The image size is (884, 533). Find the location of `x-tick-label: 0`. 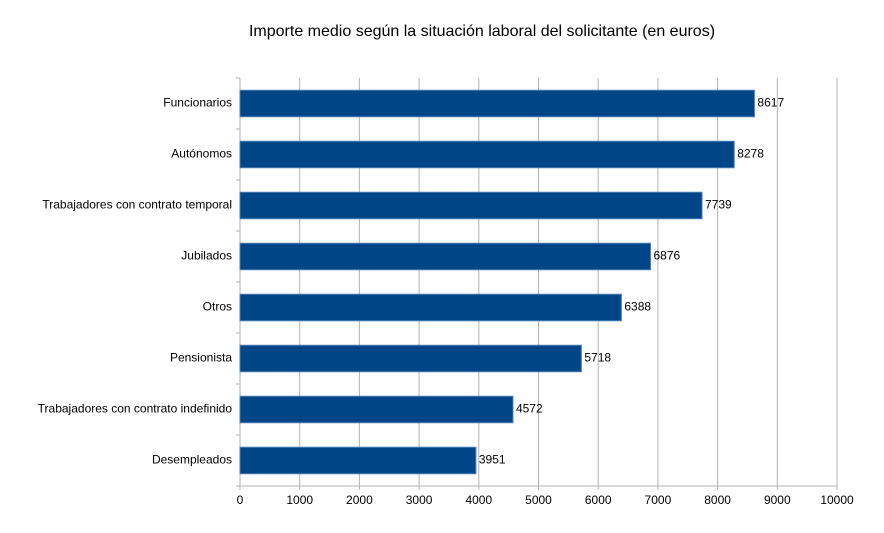

x-tick-label: 0 is located at coordinates (240, 500).